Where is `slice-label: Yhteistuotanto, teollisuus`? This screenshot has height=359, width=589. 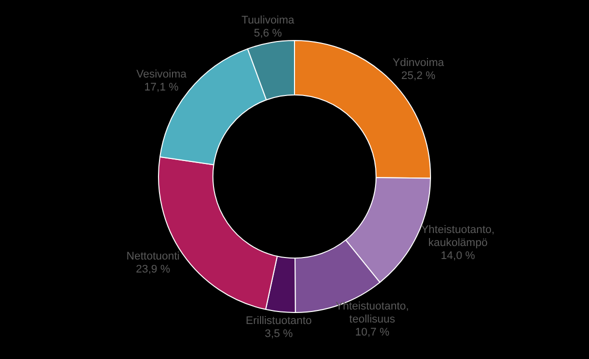 slice-label: Yhteistuotanto, teollisuus is located at coordinates (372, 313).